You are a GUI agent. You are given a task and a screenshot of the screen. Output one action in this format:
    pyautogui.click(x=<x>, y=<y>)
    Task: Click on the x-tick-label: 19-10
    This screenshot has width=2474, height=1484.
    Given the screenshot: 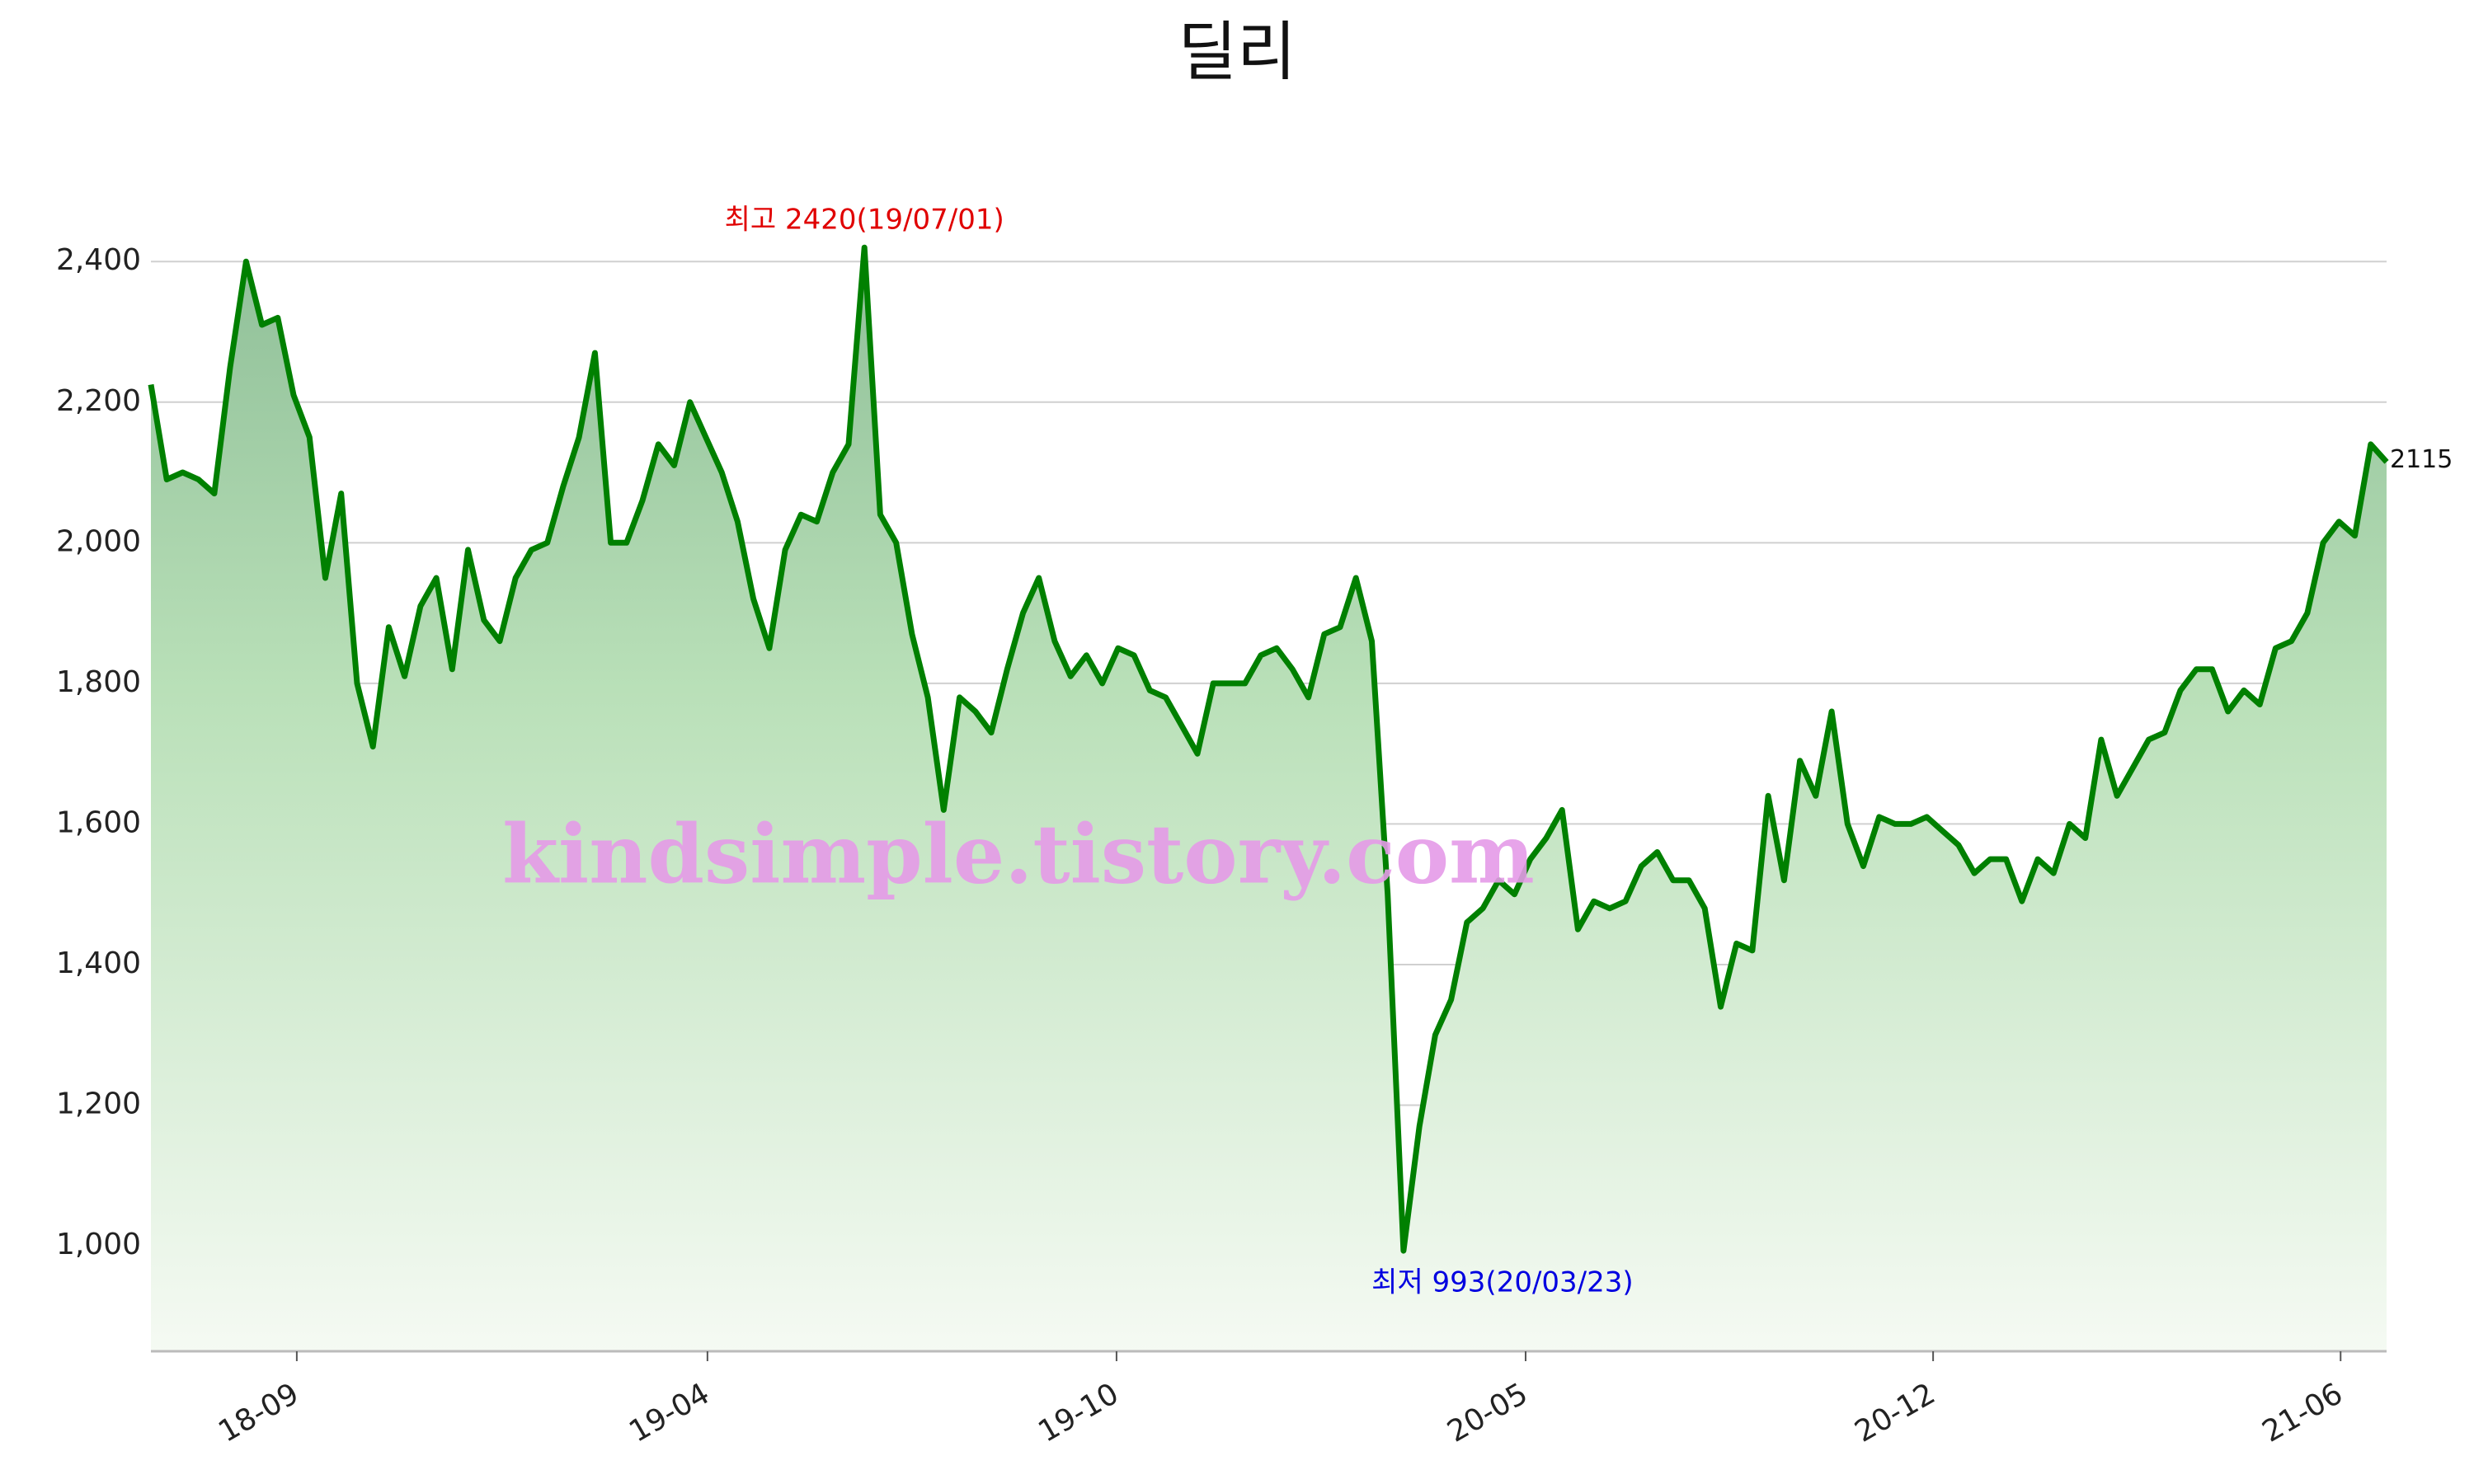 What is the action you would take?
    pyautogui.click(x=1078, y=1413)
    